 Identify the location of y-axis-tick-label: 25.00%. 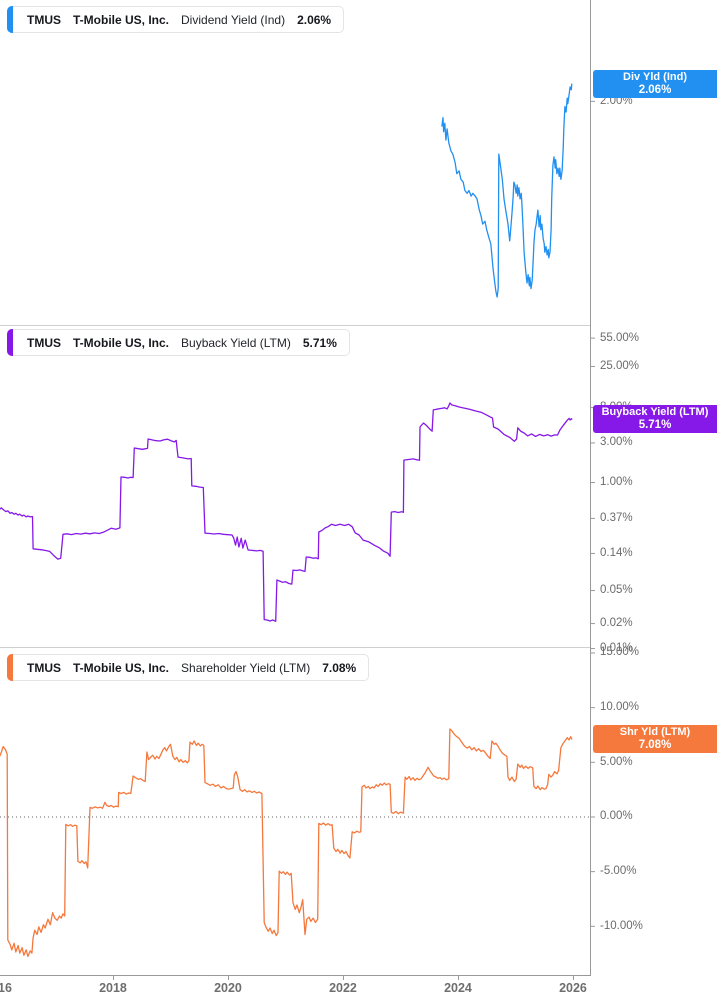
(620, 366).